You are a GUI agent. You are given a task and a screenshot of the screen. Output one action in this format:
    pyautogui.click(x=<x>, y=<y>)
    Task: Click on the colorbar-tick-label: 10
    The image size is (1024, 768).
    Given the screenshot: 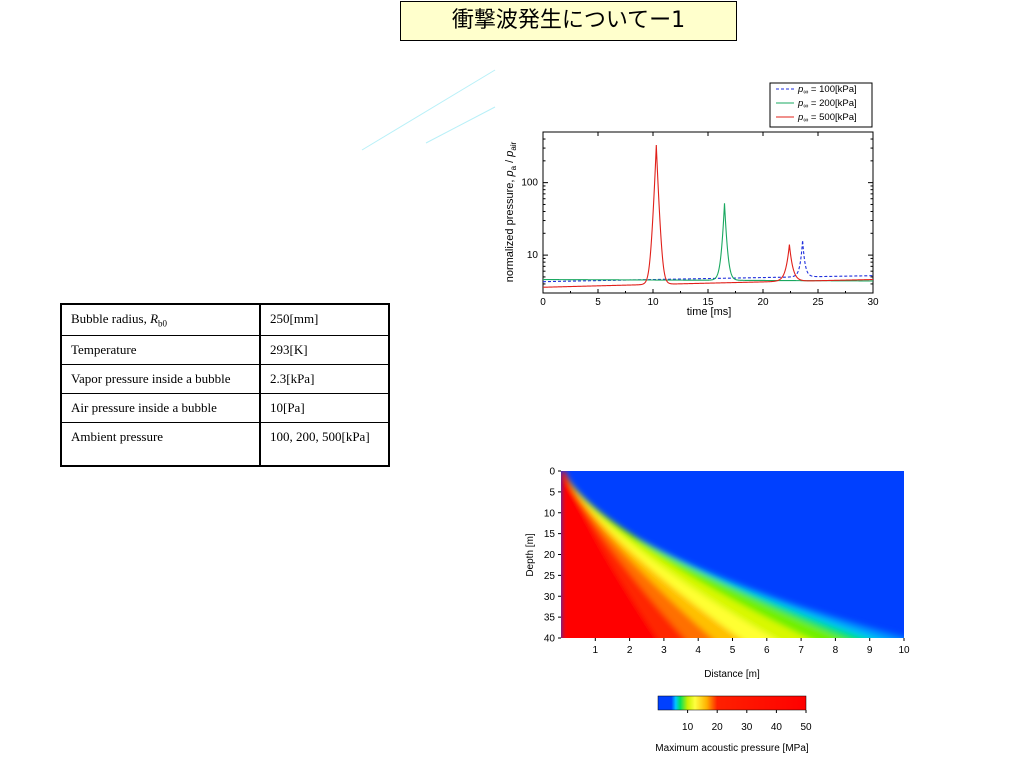 What is the action you would take?
    pyautogui.click(x=688, y=727)
    